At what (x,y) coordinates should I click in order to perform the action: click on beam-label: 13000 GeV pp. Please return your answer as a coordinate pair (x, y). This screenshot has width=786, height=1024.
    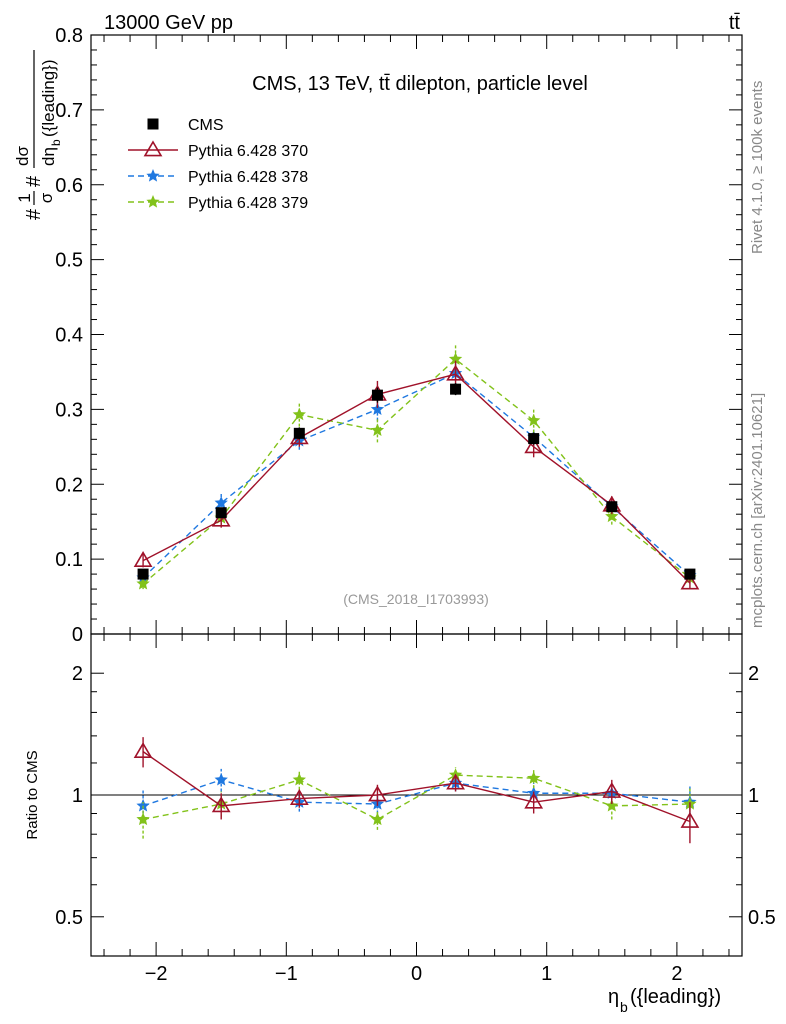
    Looking at the image, I should click on (168, 23).